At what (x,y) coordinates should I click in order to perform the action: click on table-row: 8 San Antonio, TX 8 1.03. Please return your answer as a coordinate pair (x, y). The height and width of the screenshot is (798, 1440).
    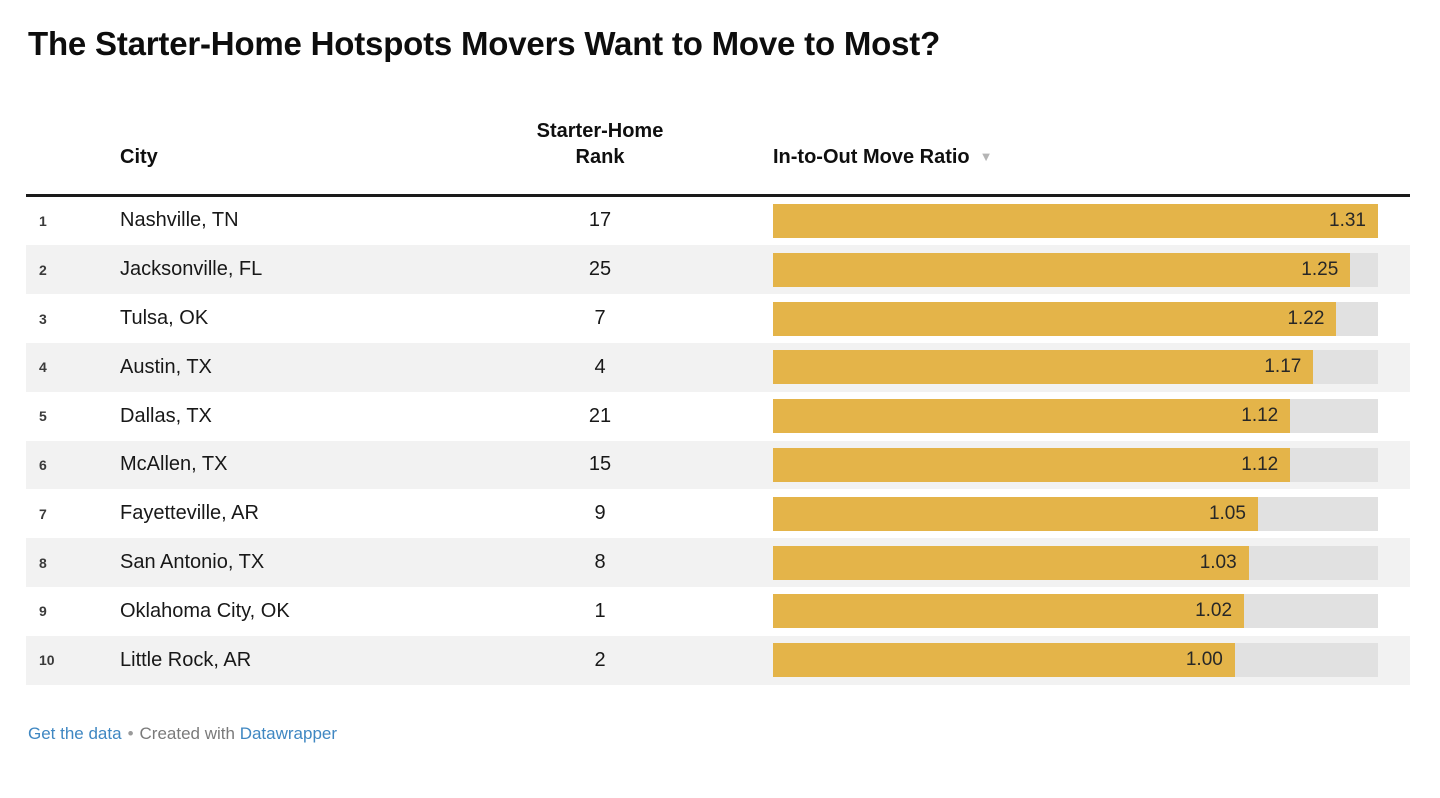
    Looking at the image, I should click on (718, 562).